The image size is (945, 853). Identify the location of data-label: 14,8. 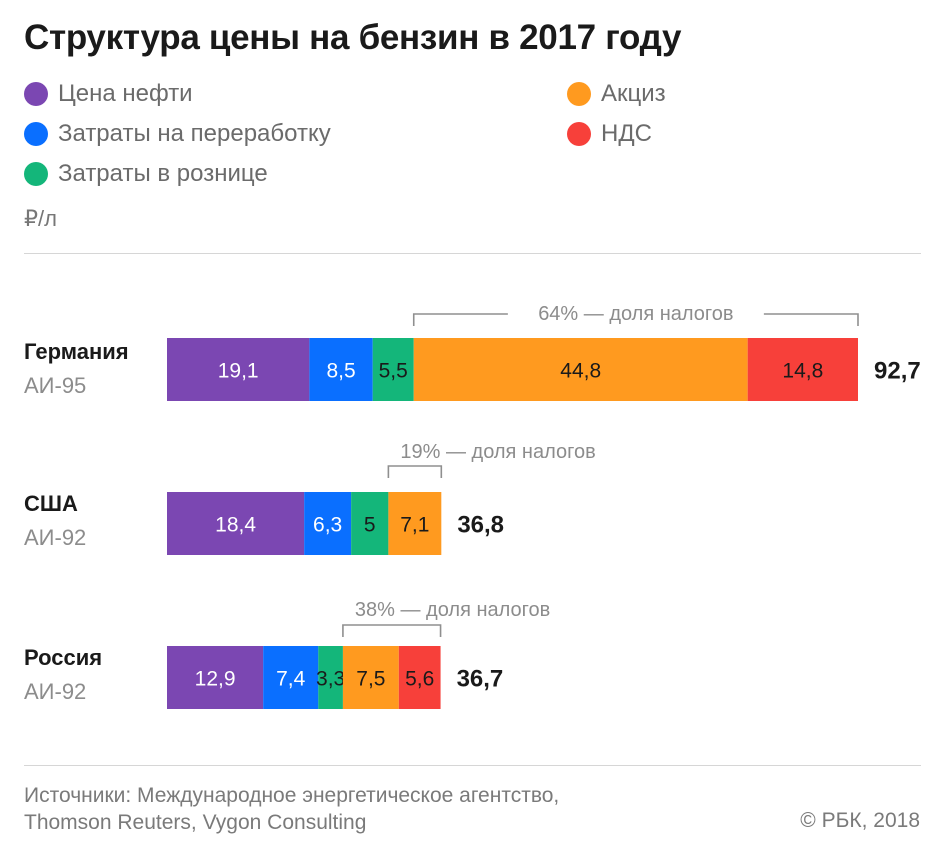
(802, 371).